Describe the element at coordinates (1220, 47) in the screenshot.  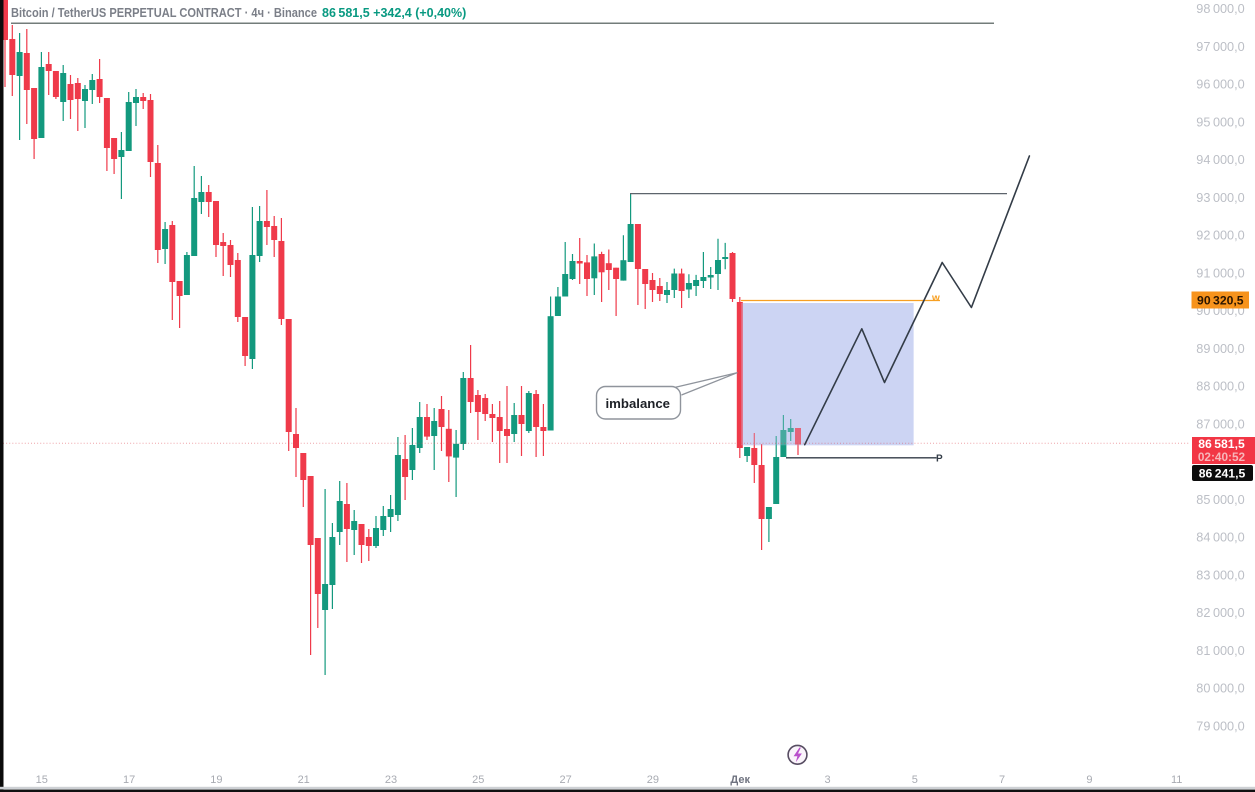
I see `svg-text: 97 000,0` at that location.